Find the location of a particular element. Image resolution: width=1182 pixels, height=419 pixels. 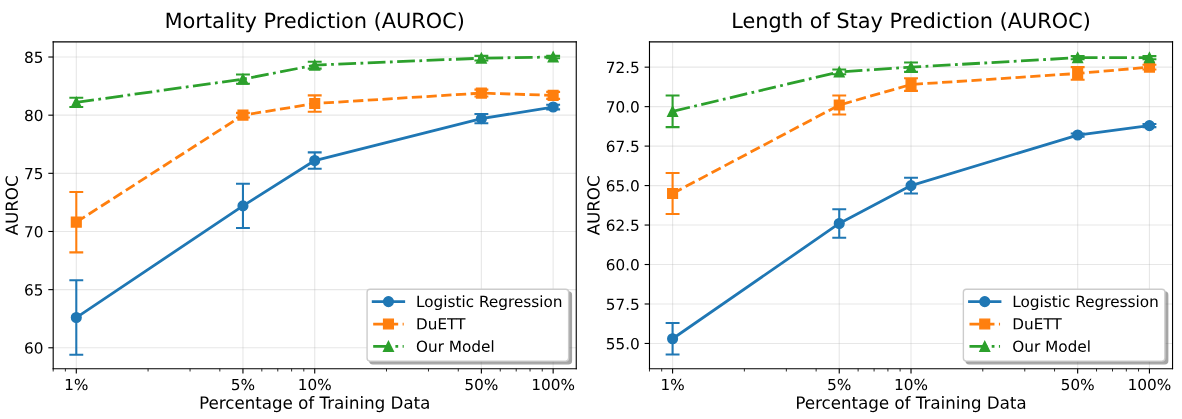

y-tick-label: 65 is located at coordinates (34, 290).